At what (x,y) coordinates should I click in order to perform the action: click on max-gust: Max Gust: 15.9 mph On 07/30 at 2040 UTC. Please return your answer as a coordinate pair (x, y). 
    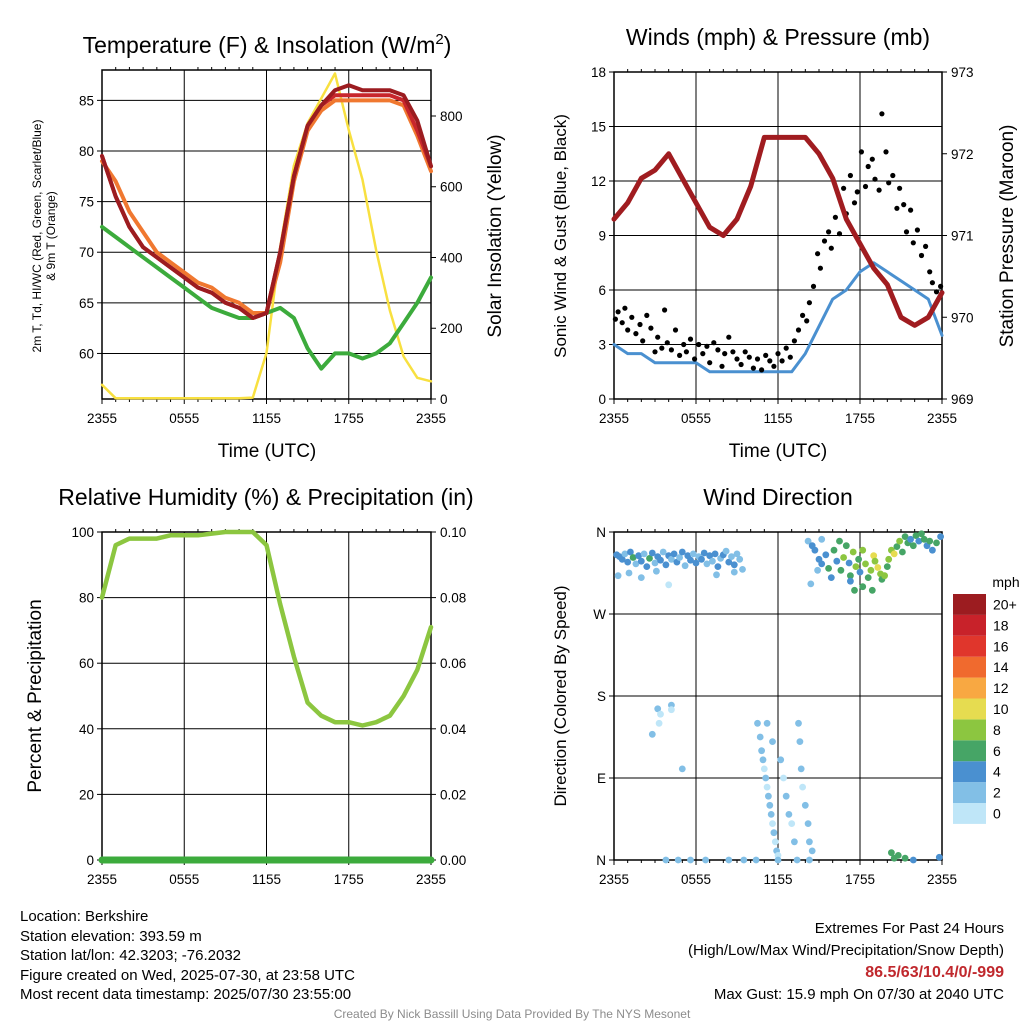
    Looking at the image, I should click on (858, 994).